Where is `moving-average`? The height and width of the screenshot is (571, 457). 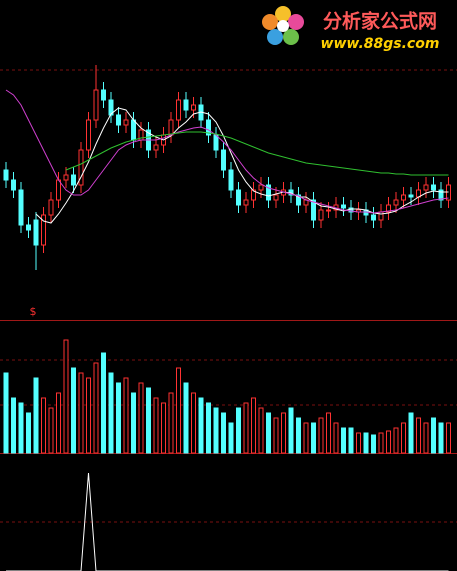 moving-average is located at coordinates (257, 153).